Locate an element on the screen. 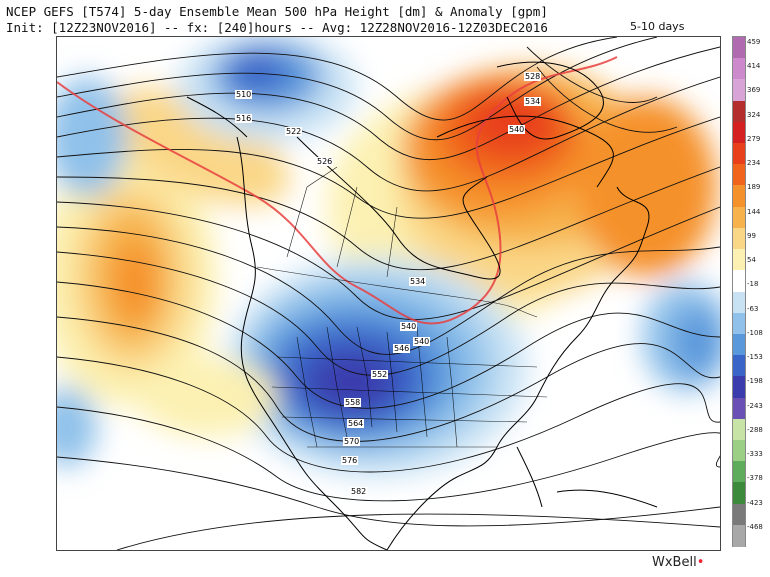 The image size is (770, 577). contour-label: 526 is located at coordinates (325, 161).